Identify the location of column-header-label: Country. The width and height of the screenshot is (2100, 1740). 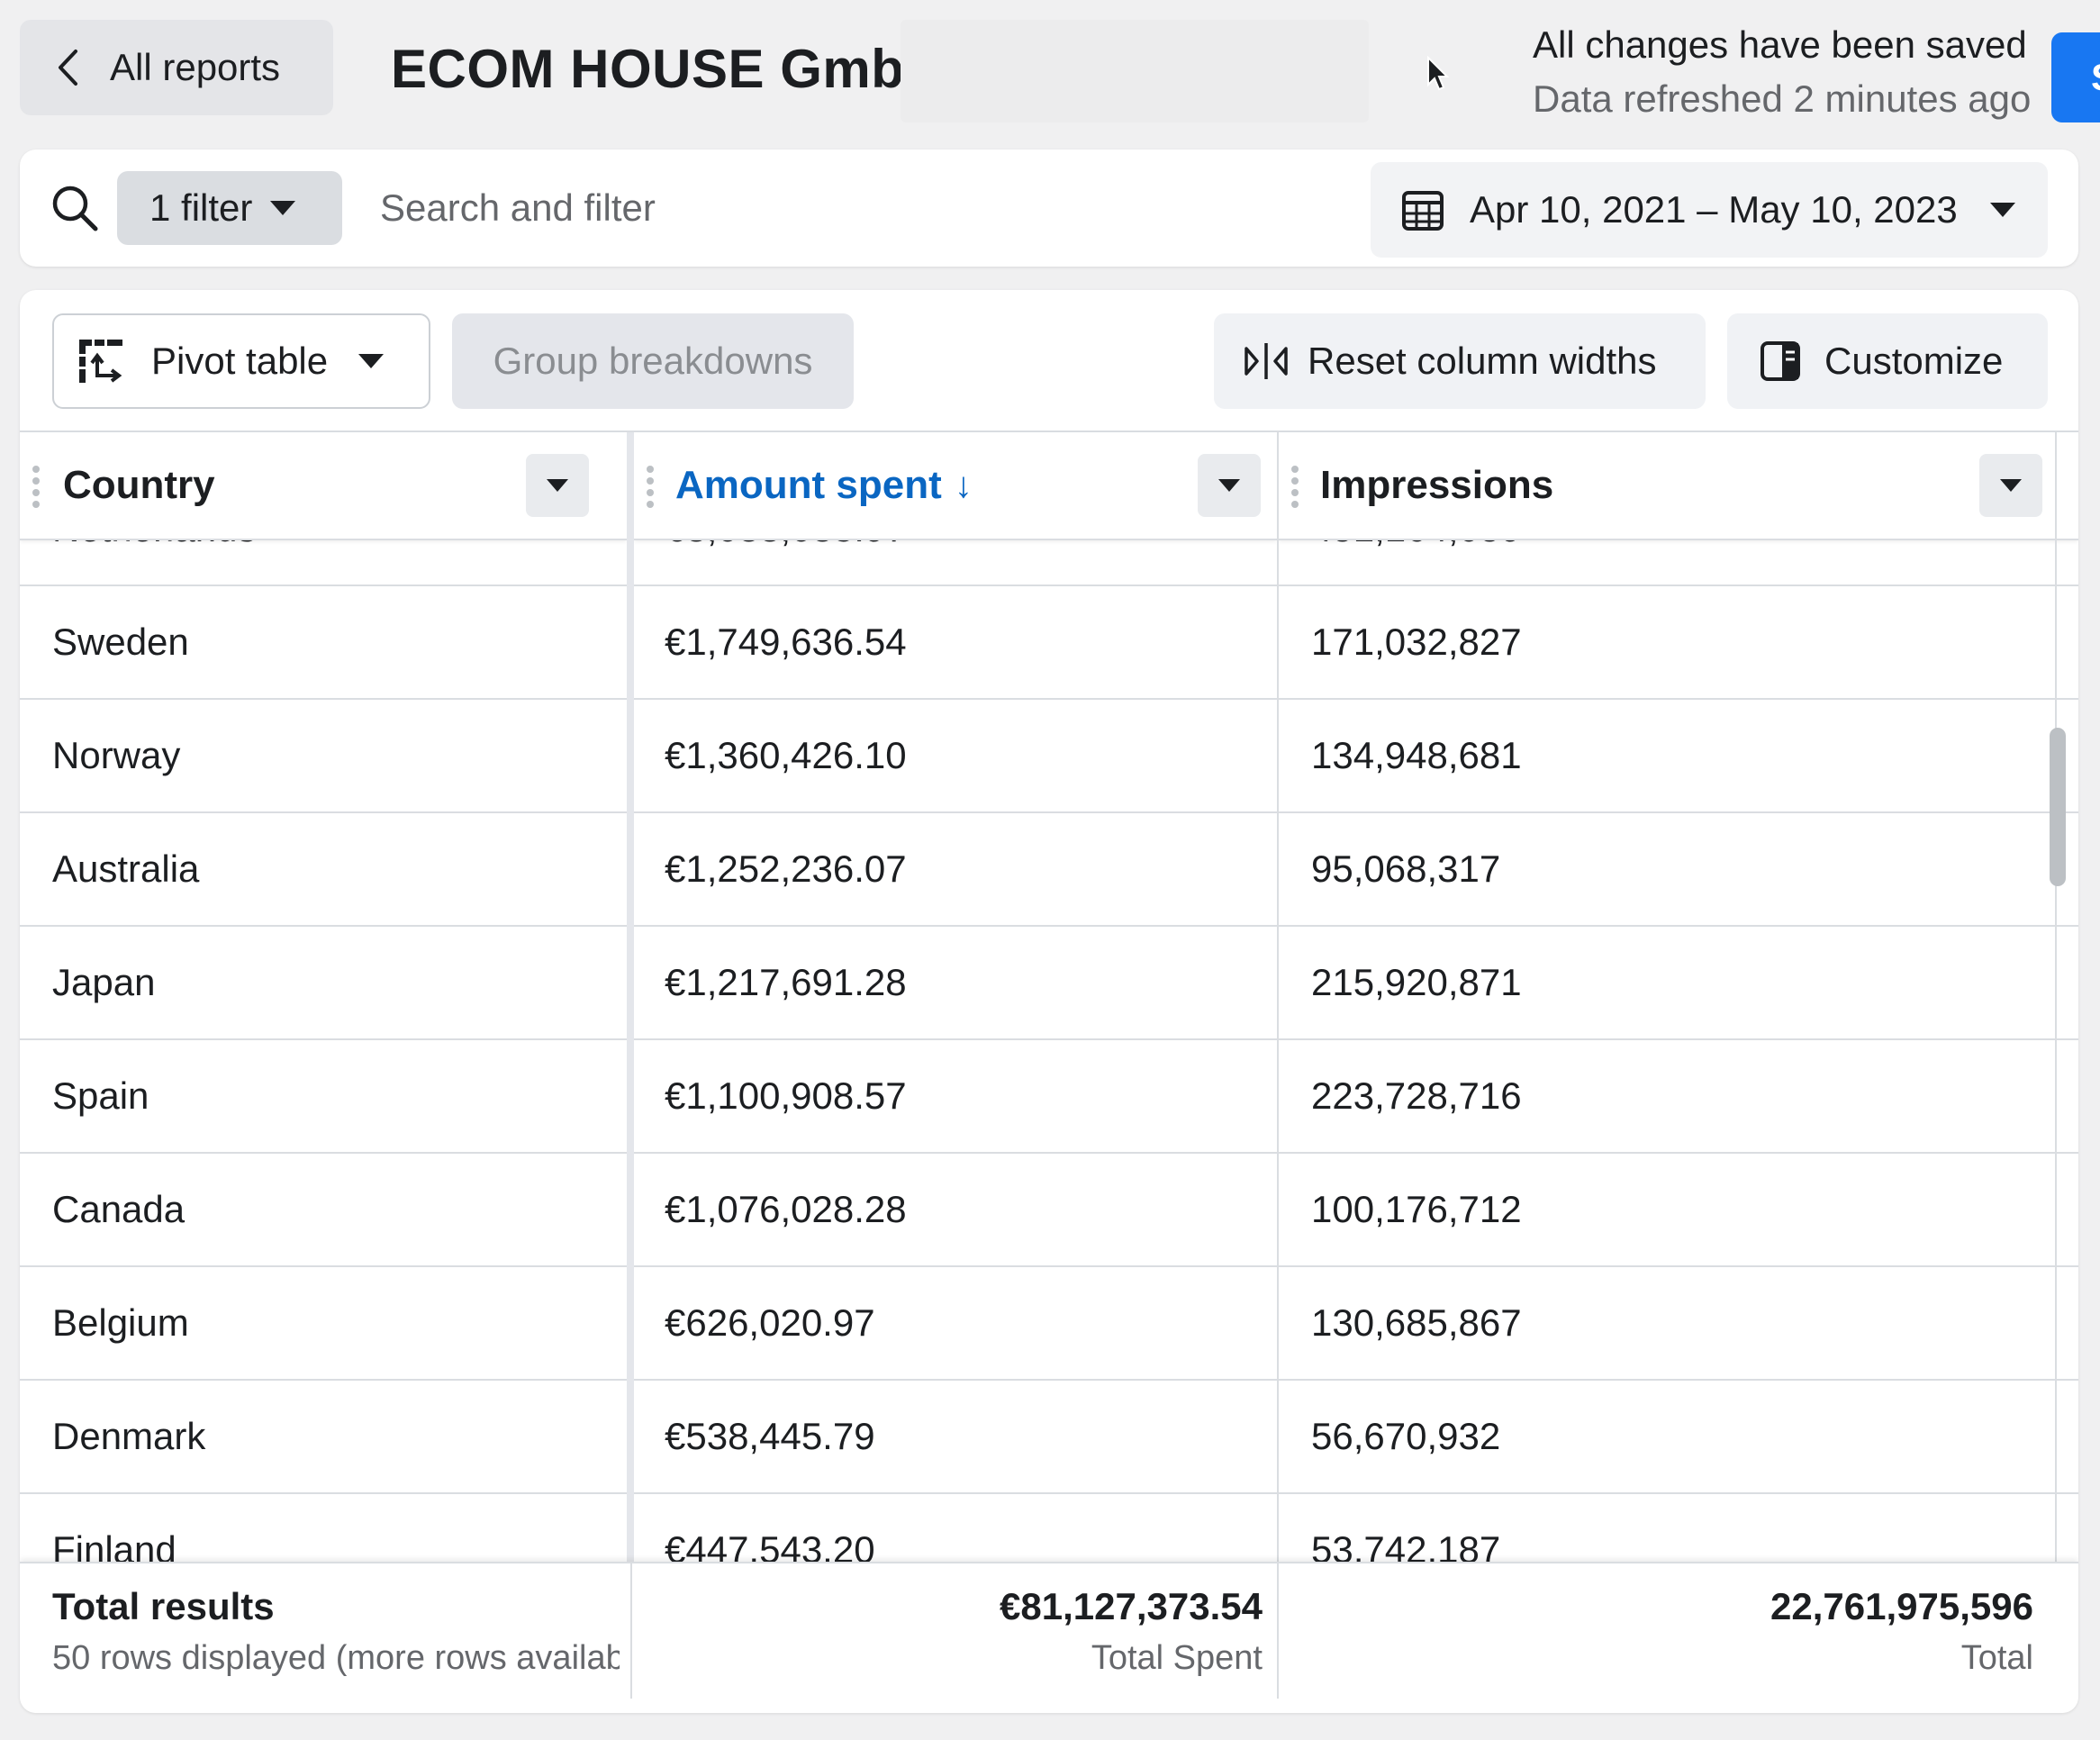
(139, 485).